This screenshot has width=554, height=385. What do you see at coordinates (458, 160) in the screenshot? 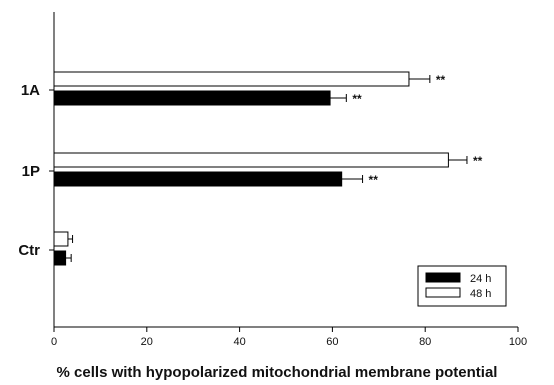
I see `error-bar-1p-48h` at bounding box center [458, 160].